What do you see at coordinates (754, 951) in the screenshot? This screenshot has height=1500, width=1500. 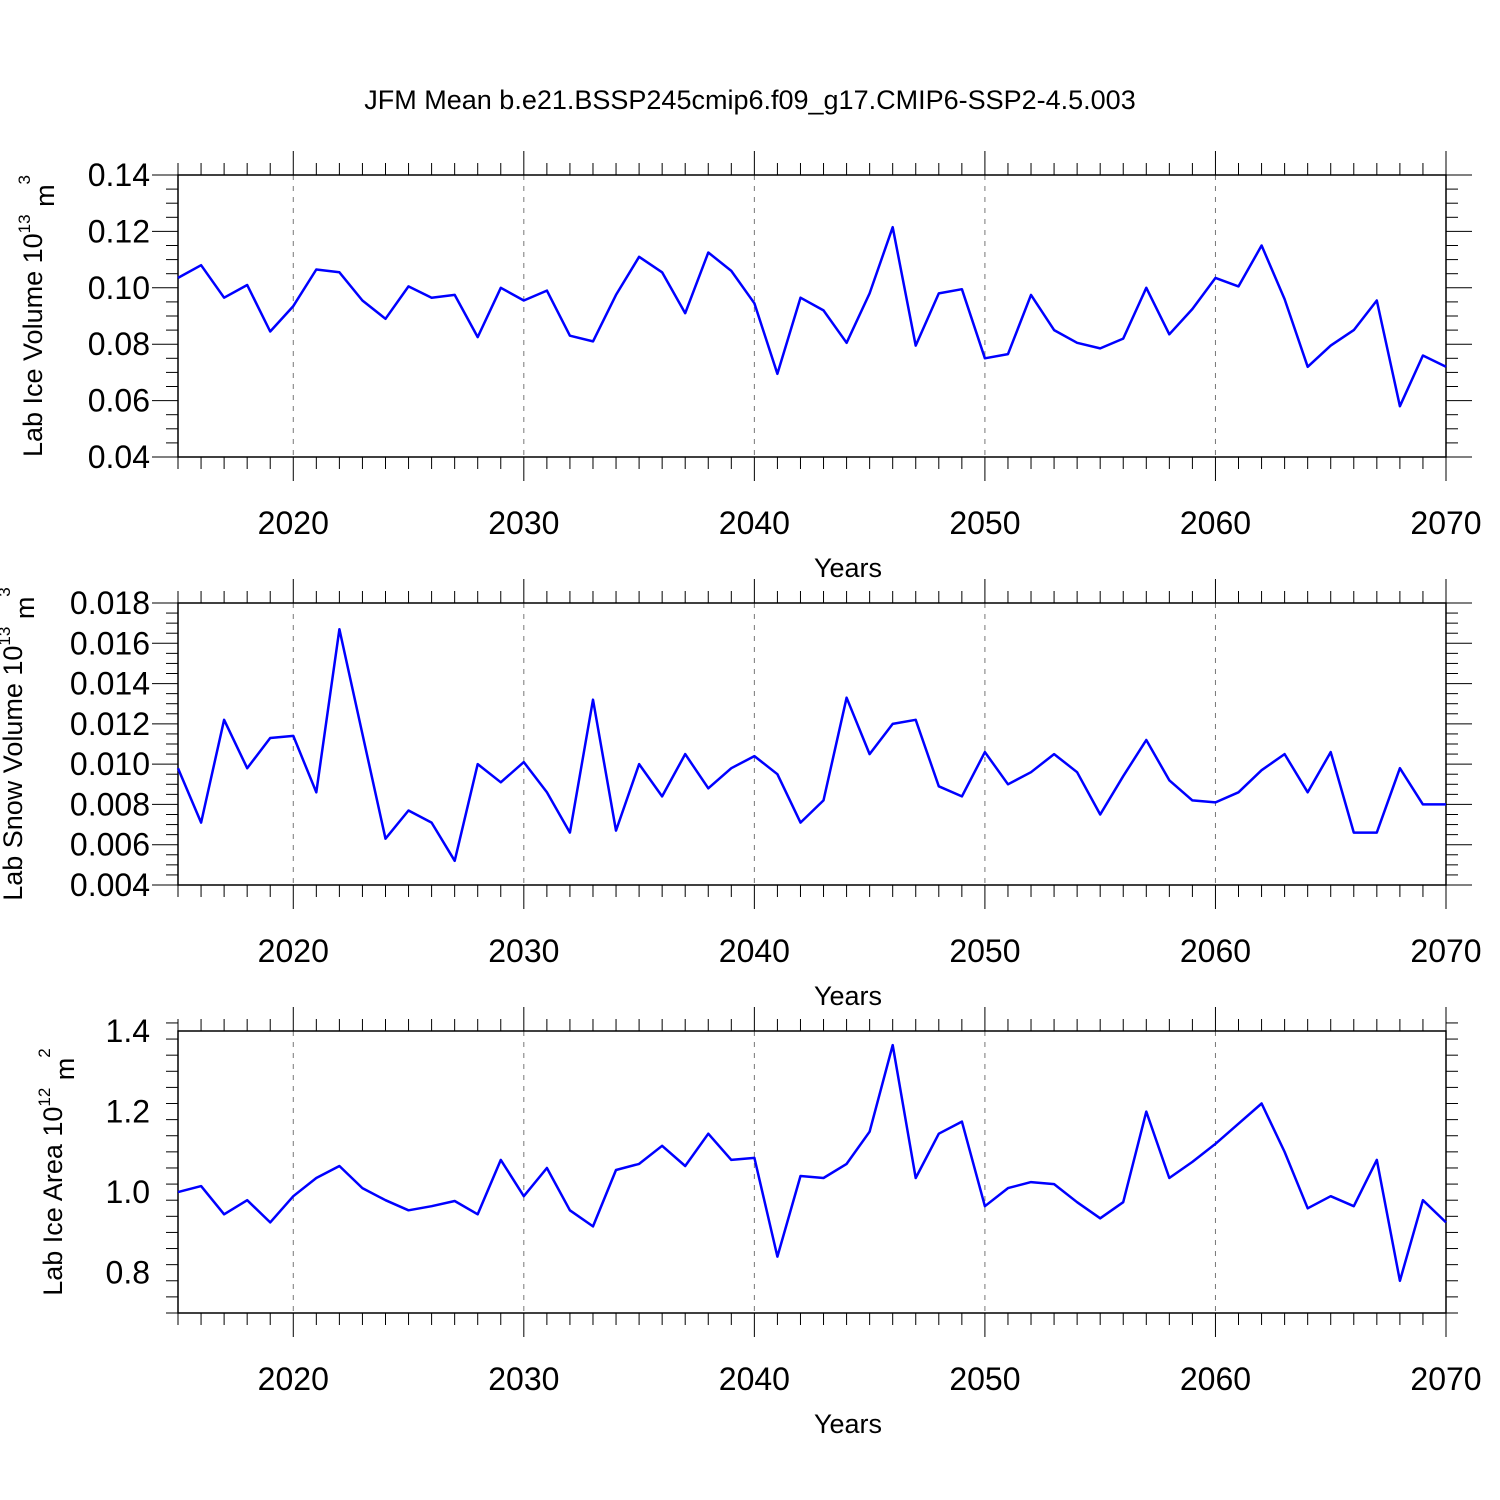 I see `panel2-xtick-label: 2040` at bounding box center [754, 951].